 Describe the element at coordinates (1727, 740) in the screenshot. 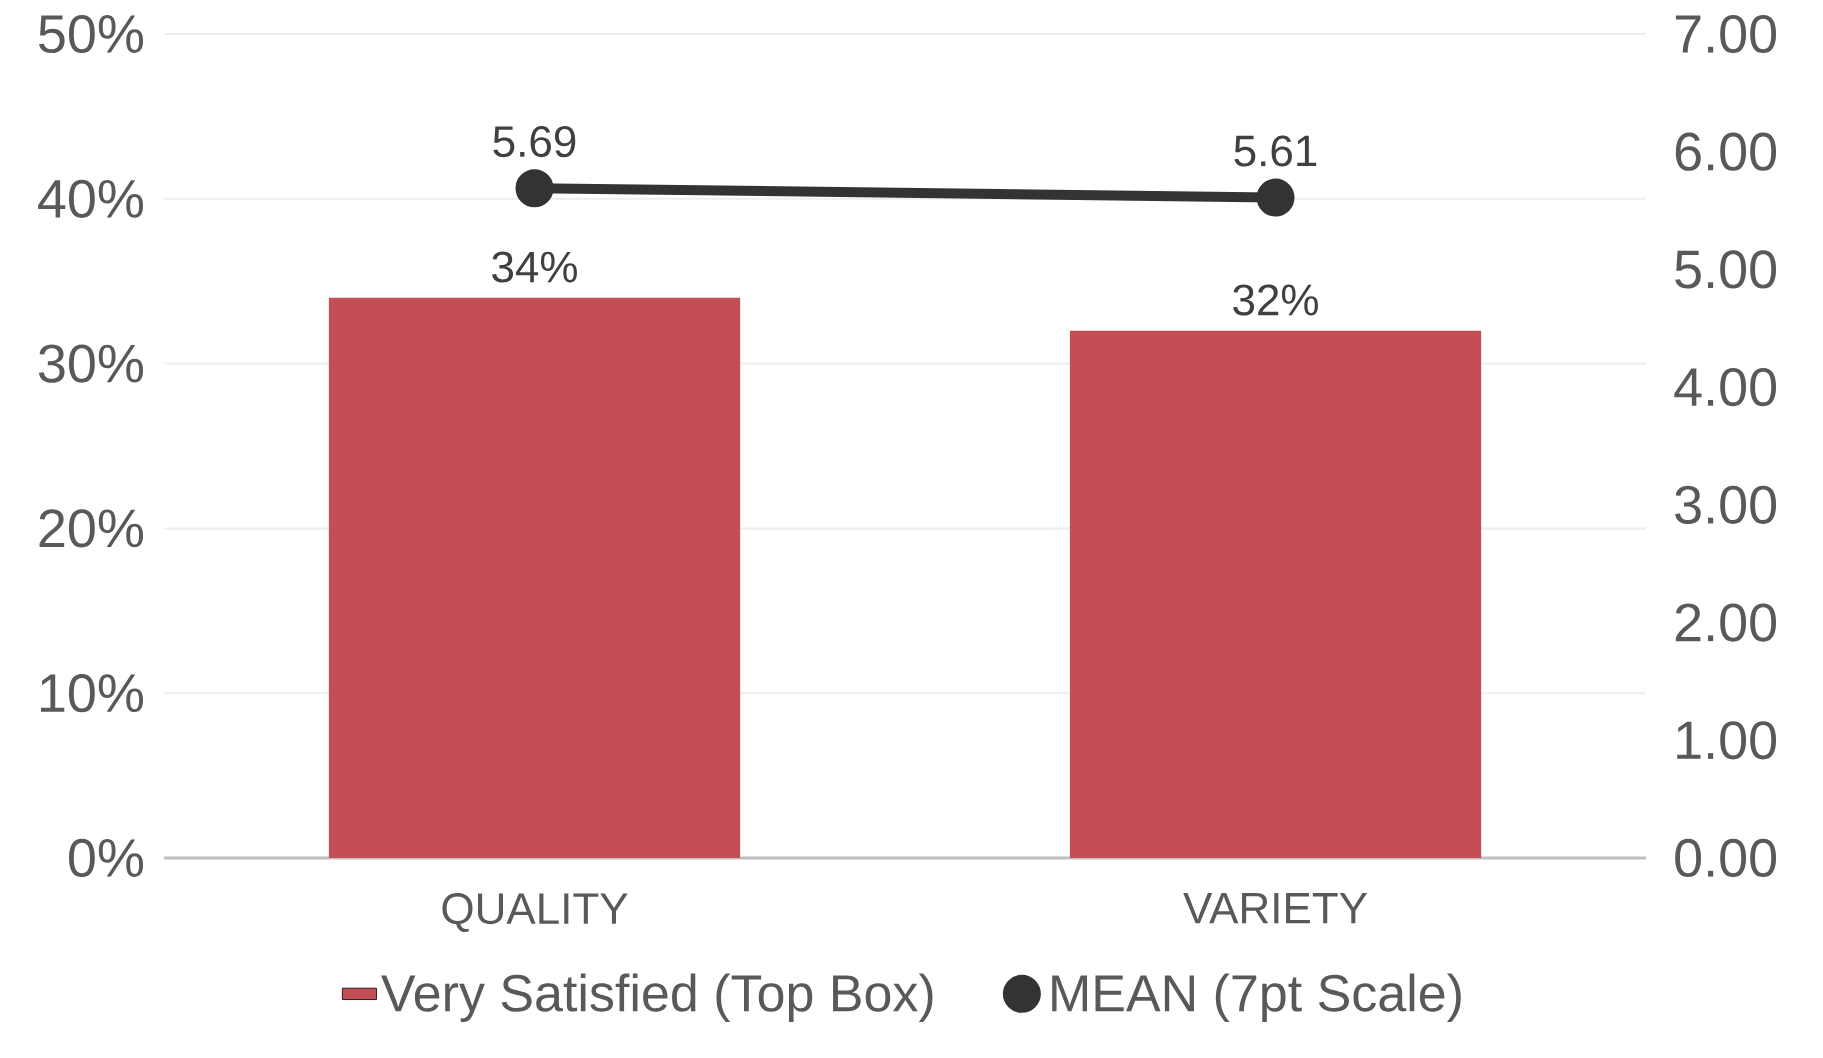

I see `y2-tick-label: 1.00` at that location.